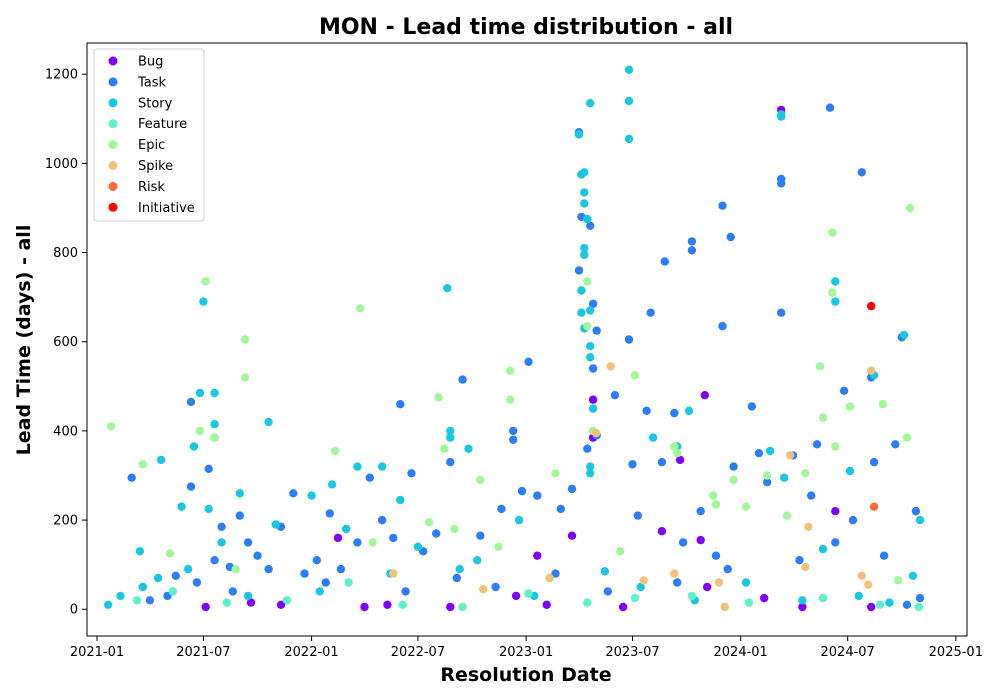 This screenshot has height=700, width=1000. What do you see at coordinates (135, 62) in the screenshot?
I see `legend-item-bug: Bug` at bounding box center [135, 62].